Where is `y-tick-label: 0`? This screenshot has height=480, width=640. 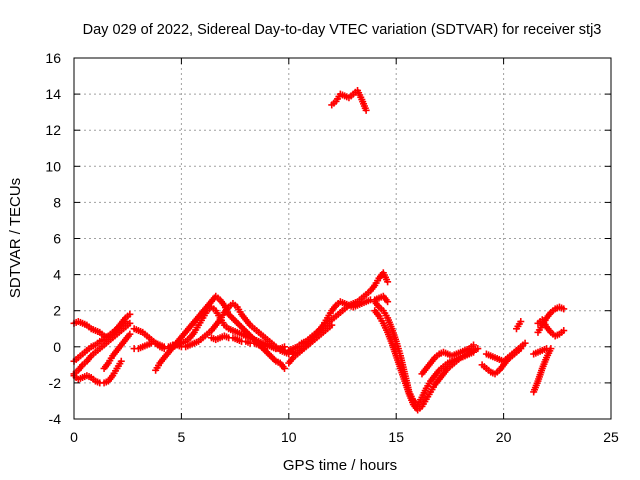
y-tick-label: 0 is located at coordinates (57, 347).